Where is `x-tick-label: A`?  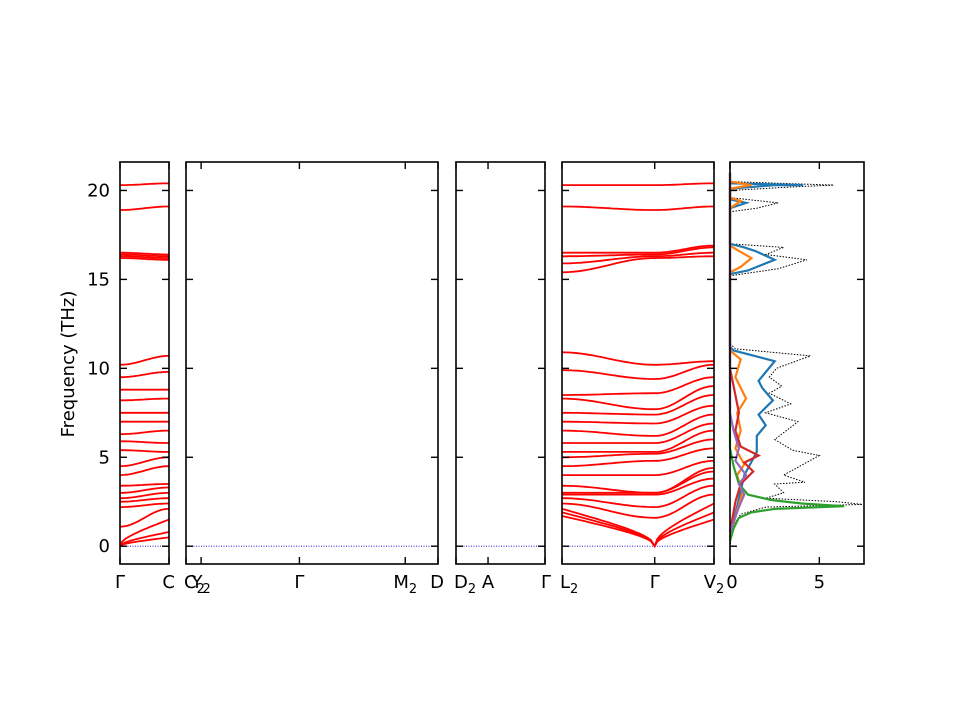 x-tick-label: A is located at coordinates (488, 582).